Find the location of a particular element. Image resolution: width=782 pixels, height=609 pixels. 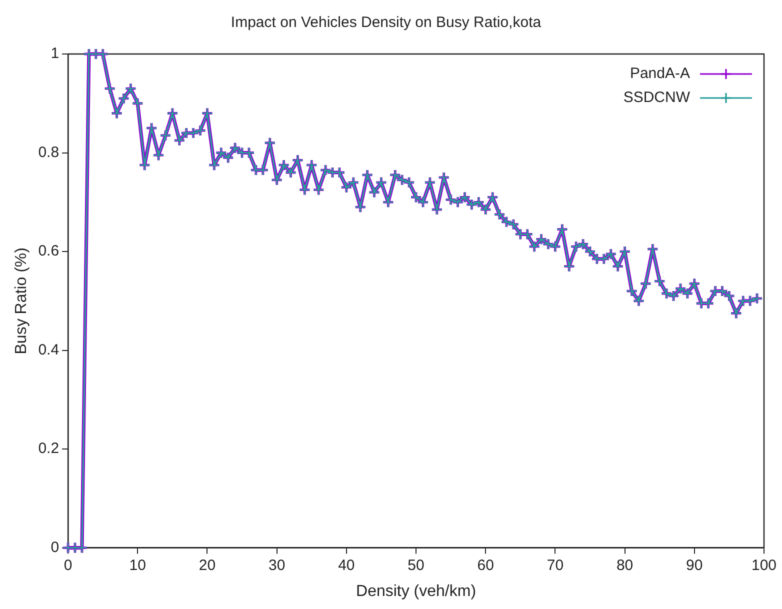

y-tick-label: 0.6 is located at coordinates (49, 251).